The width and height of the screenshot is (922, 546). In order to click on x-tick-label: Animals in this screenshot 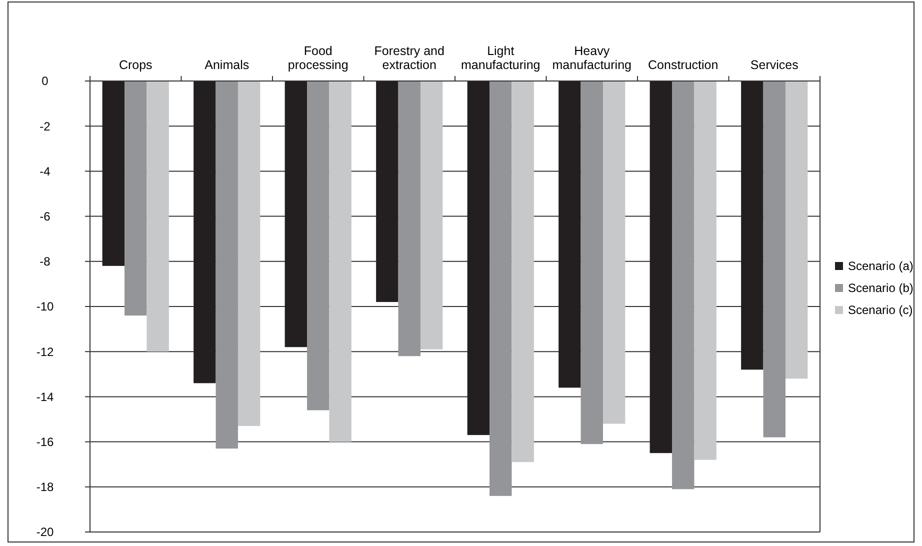, I will do `click(227, 65)`.